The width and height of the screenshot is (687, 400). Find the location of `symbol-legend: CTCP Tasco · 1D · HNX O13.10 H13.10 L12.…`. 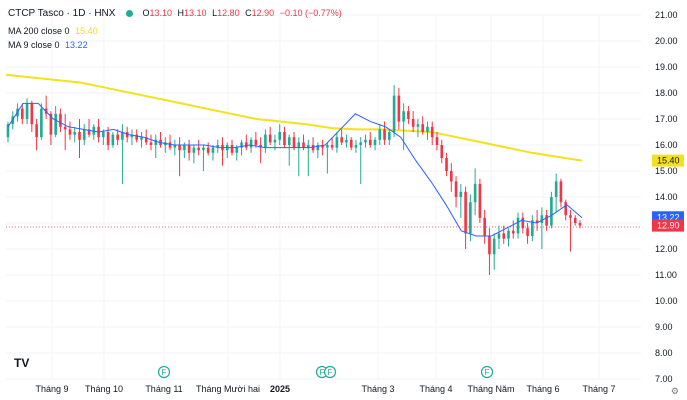

symbol-legend: CTCP Tasco · 1D · HNX O13.10 H13.10 L12.… is located at coordinates (175, 13).